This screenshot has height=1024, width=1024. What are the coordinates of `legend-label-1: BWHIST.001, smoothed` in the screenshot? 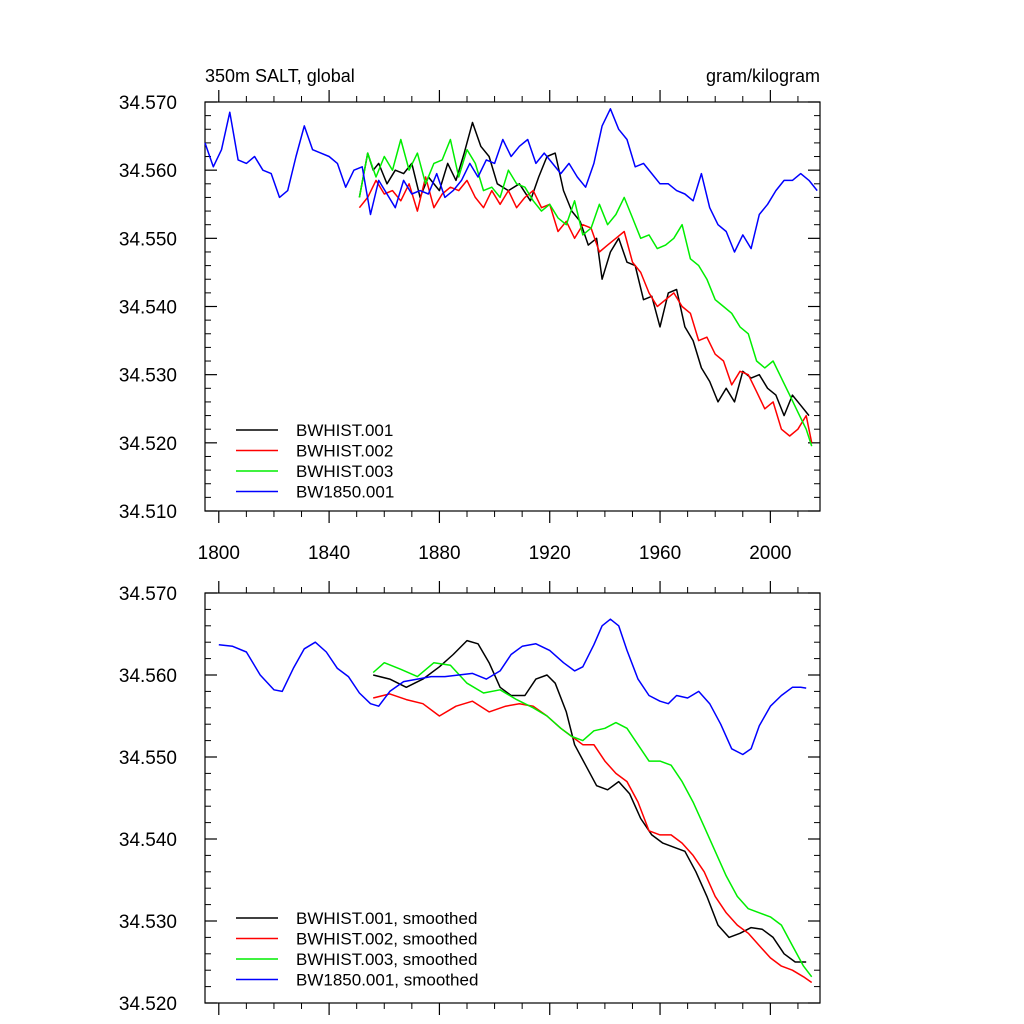 It's located at (386, 918).